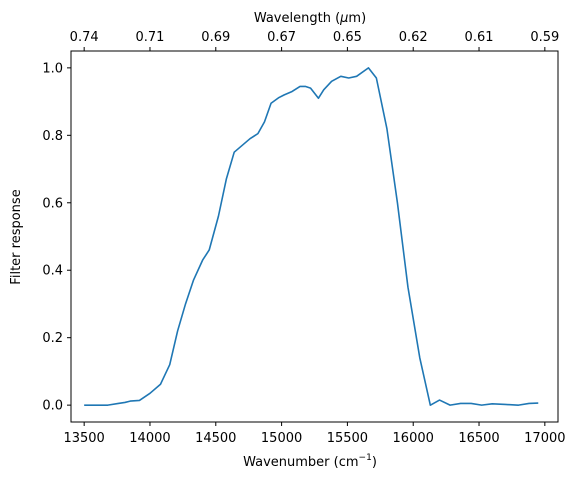  I want to click on x-axis-label-tail: ), so click(374, 462).